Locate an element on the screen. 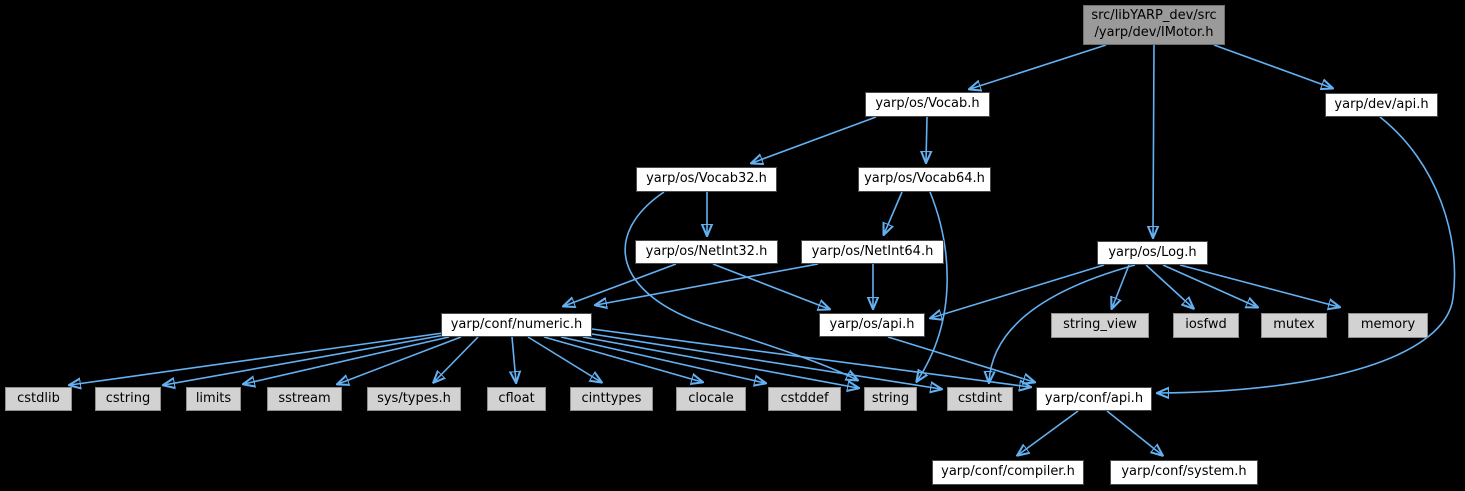 The width and height of the screenshot is (1465, 491). node-string-view: string_view is located at coordinates (1100, 325).